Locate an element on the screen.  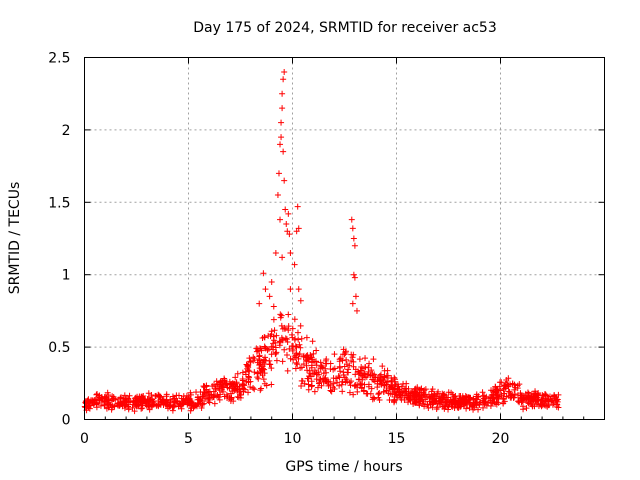
x-tick-label: 20 is located at coordinates (501, 439).